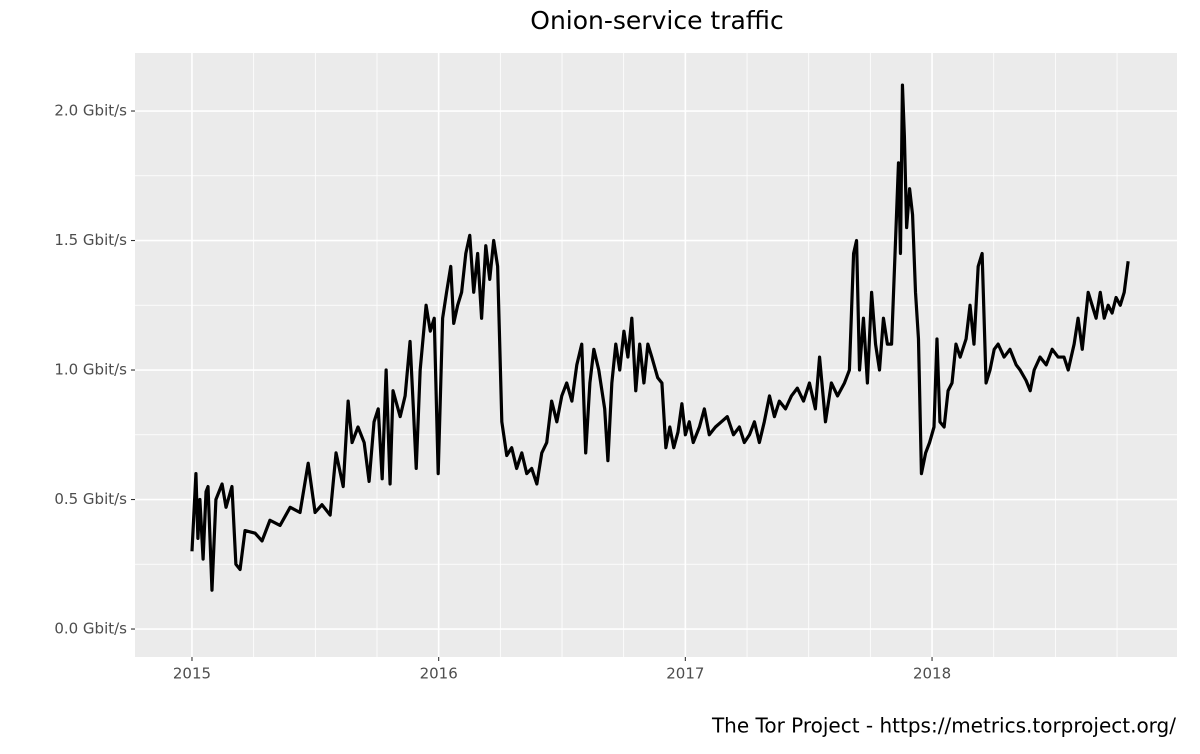 The image size is (1200, 754). Describe the element at coordinates (90, 370) in the screenshot. I see `y-tick-label: 1.0 Gbit/s` at that location.